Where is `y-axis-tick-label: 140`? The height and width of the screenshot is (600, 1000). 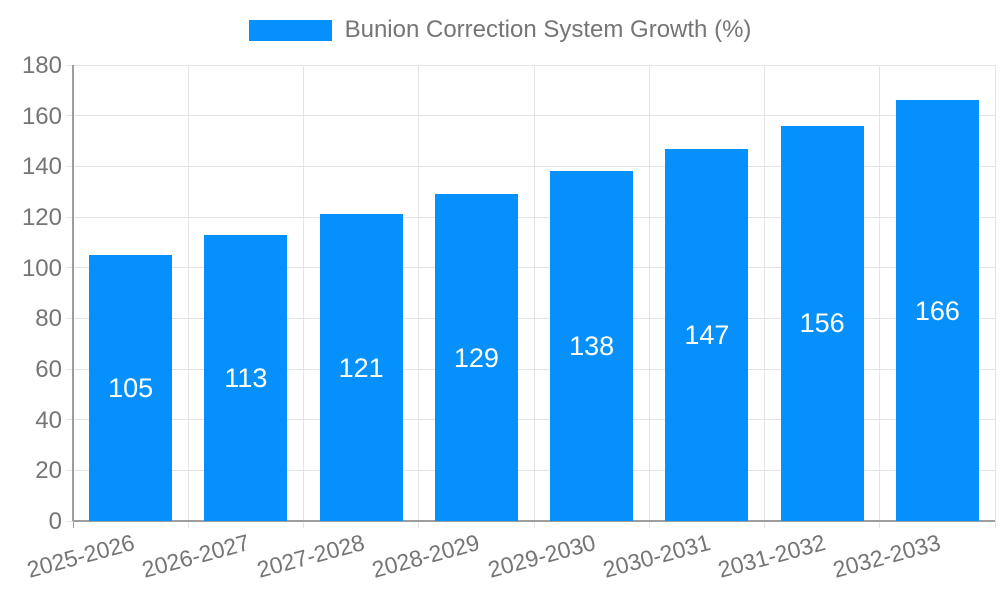 y-axis-tick-label: 140 is located at coordinates (41, 167).